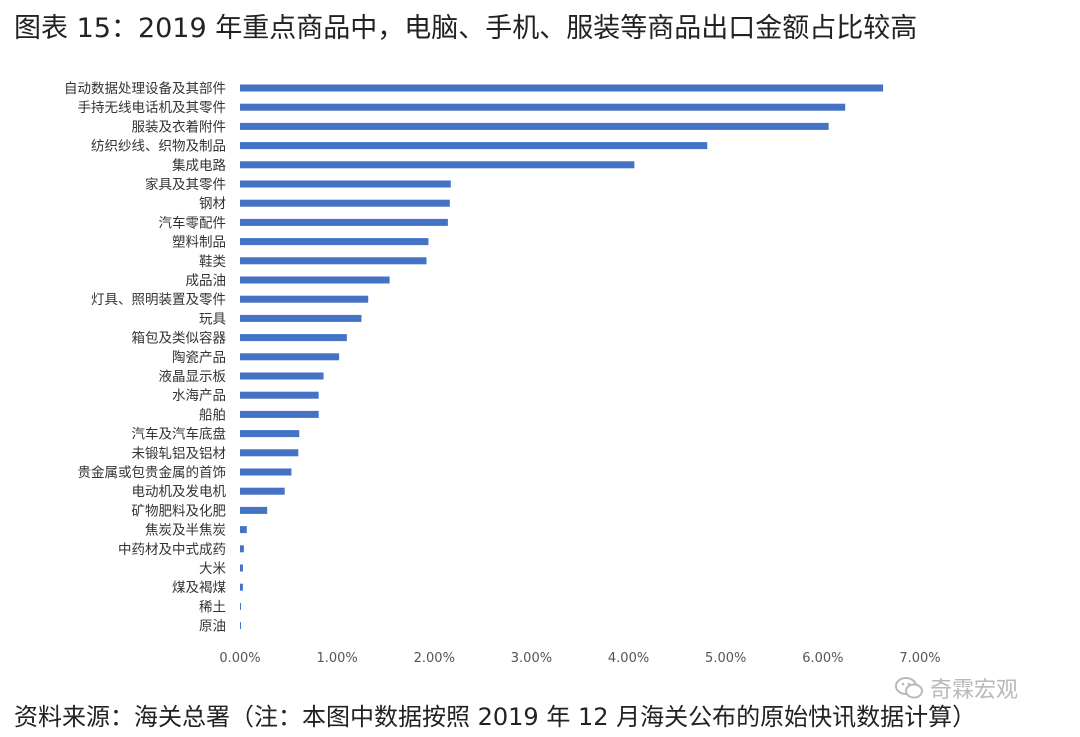 This screenshot has width=1080, height=737. I want to click on category-label: 鞋类, so click(212, 262).